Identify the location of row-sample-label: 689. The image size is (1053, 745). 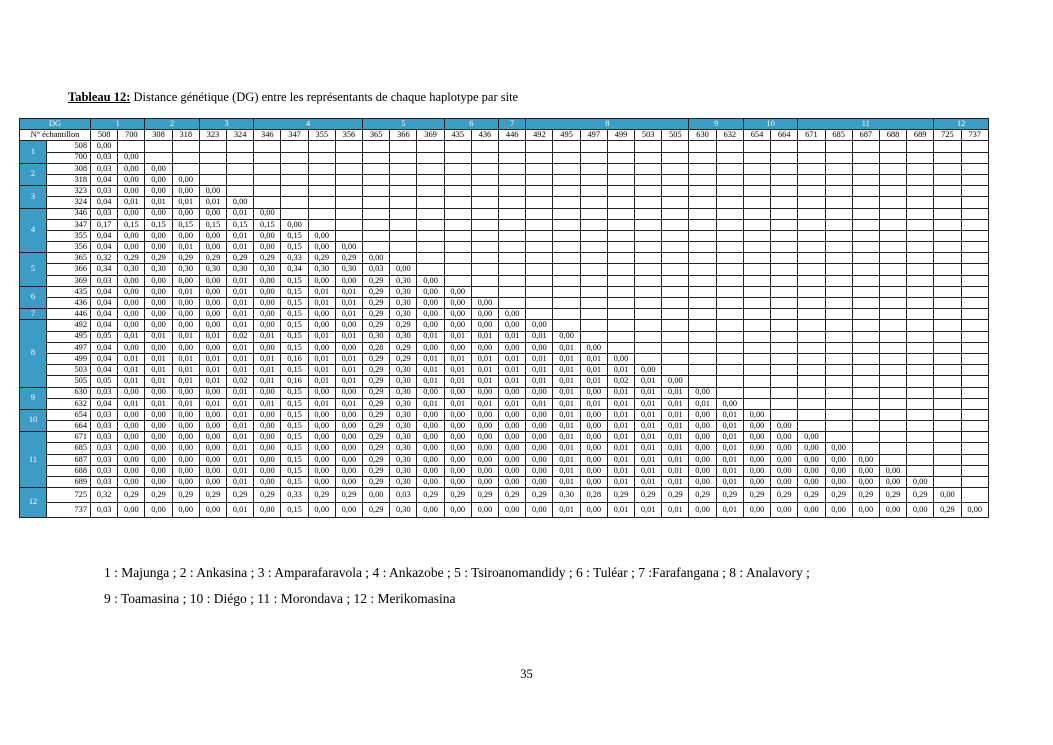
(68, 482).